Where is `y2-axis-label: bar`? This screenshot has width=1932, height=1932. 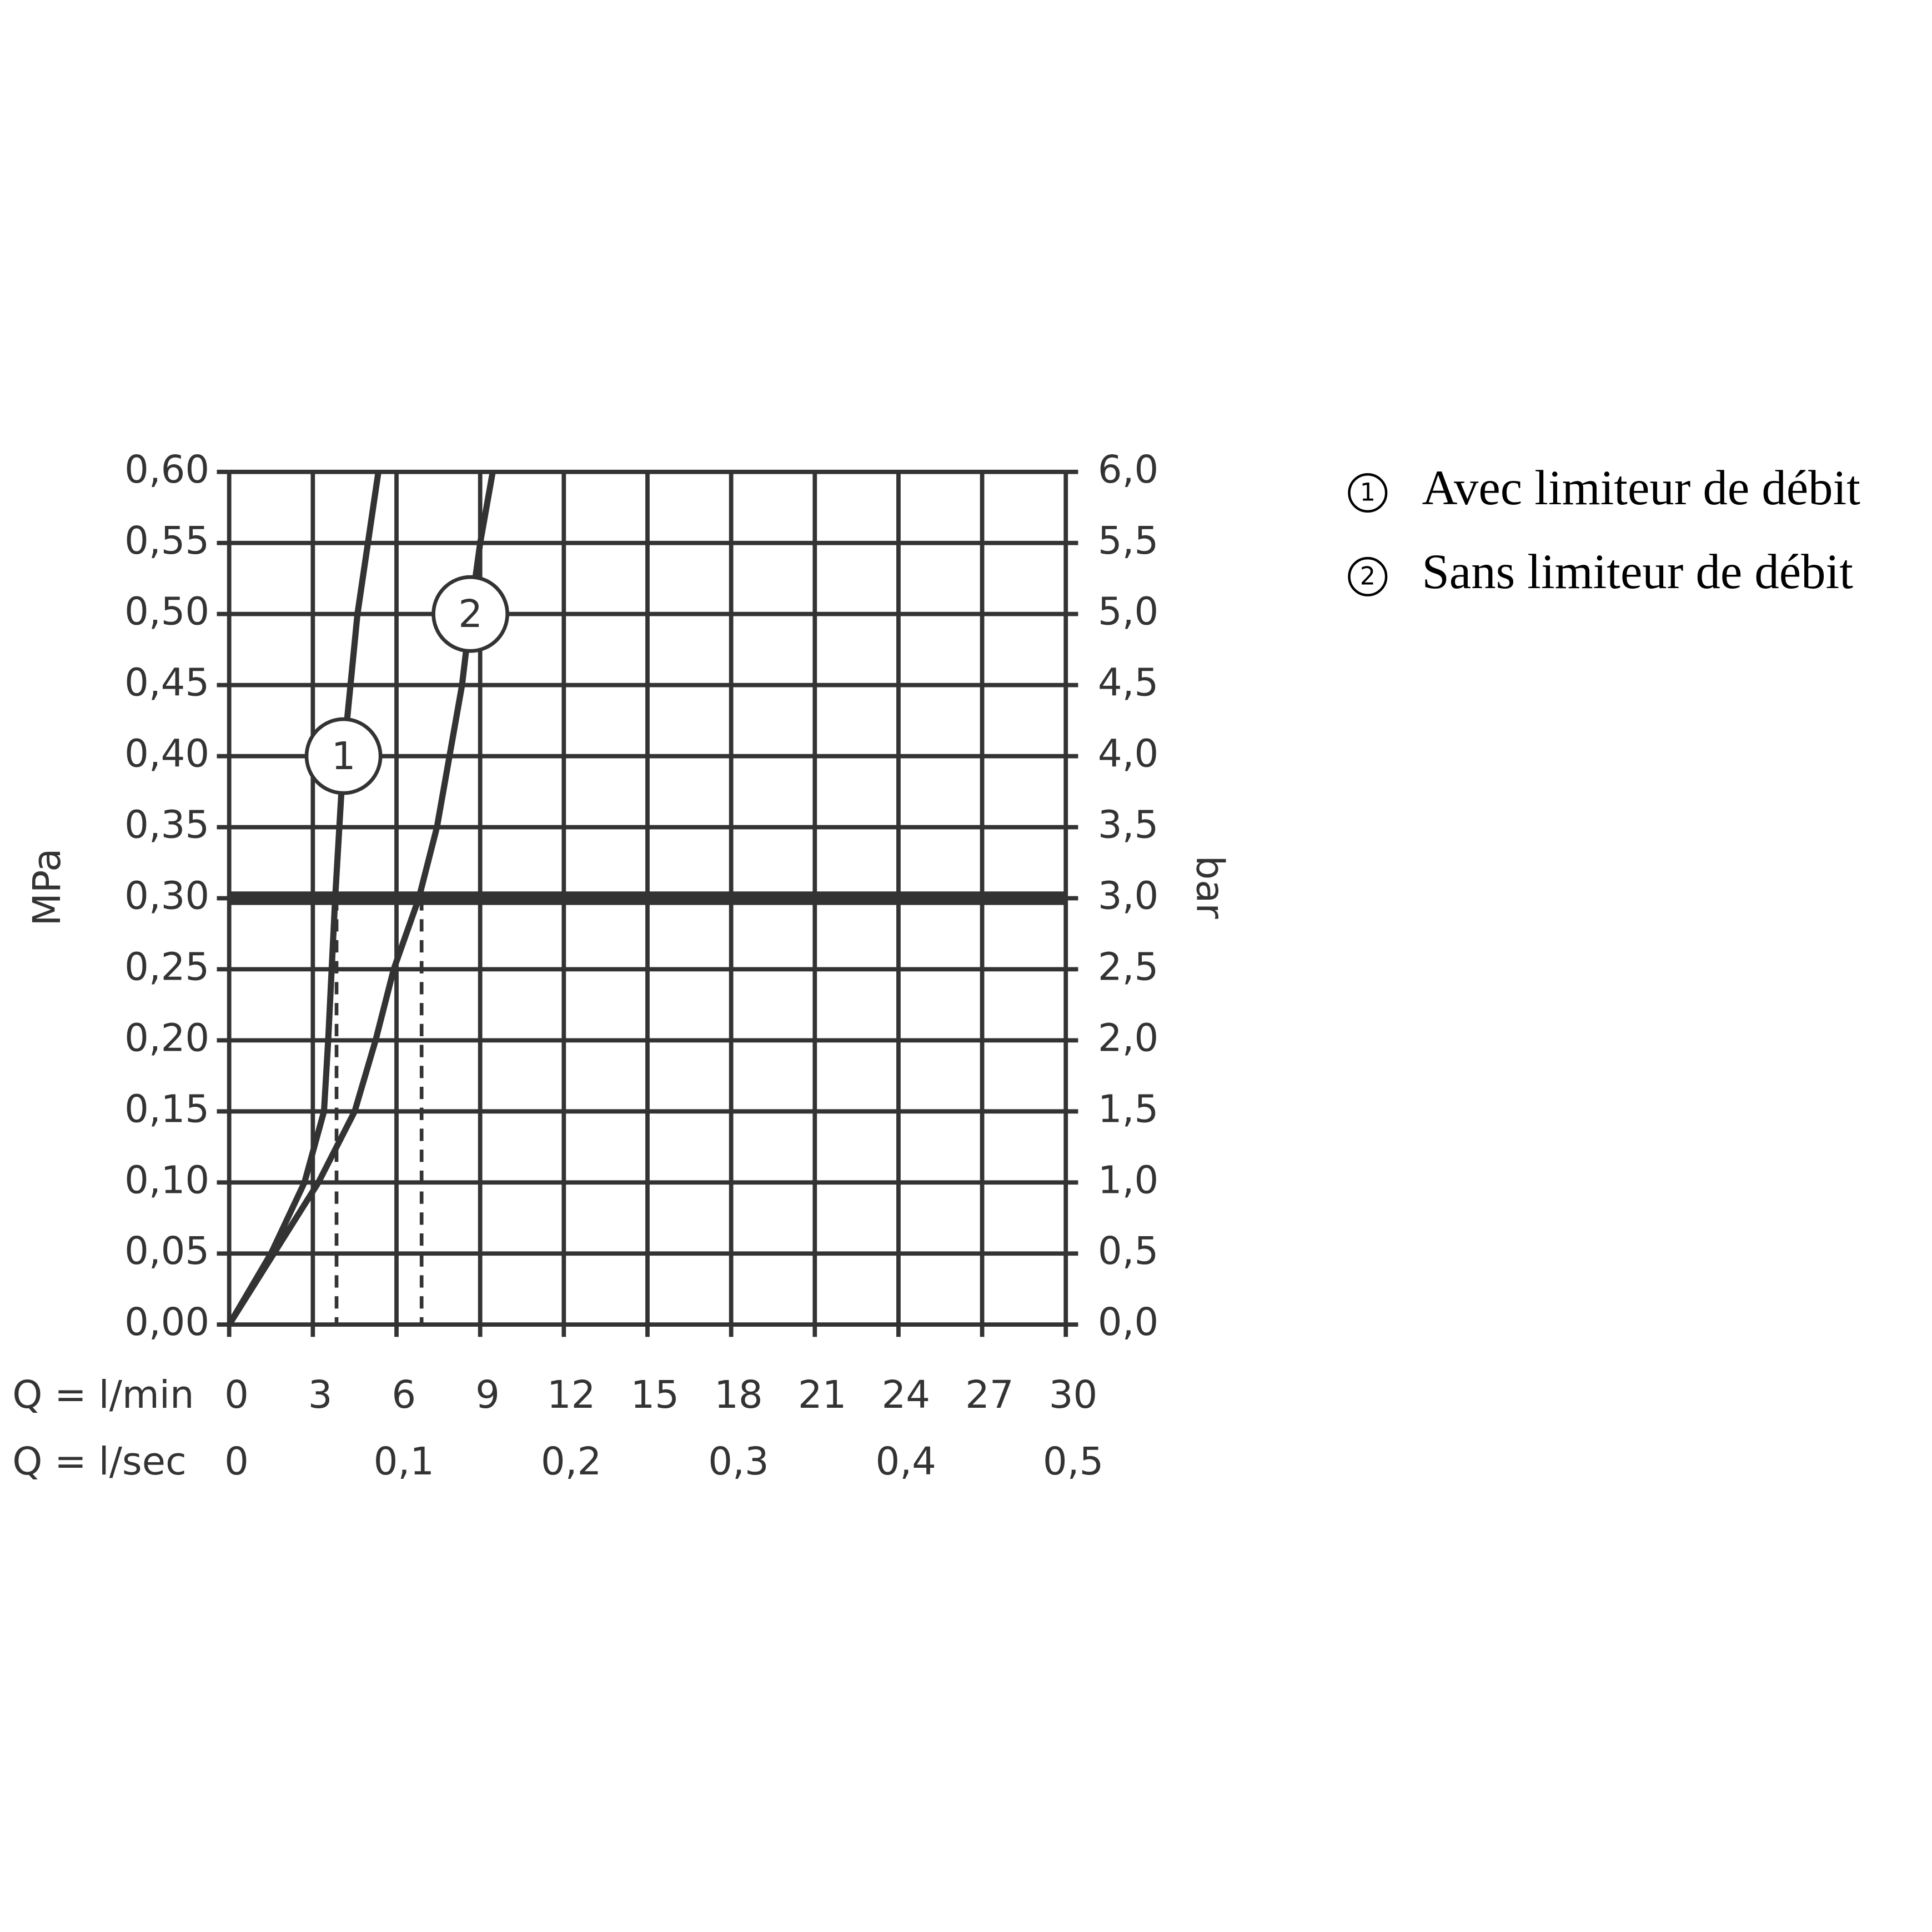 y2-axis-label: bar is located at coordinates (1209, 887).